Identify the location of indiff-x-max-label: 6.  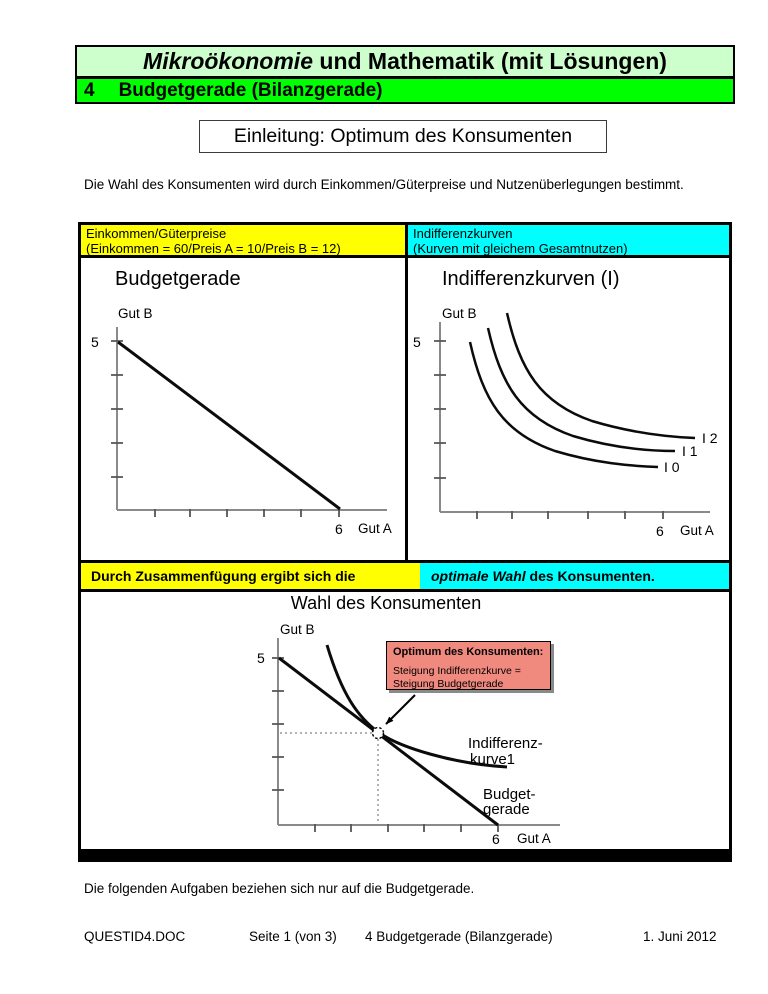
(660, 531).